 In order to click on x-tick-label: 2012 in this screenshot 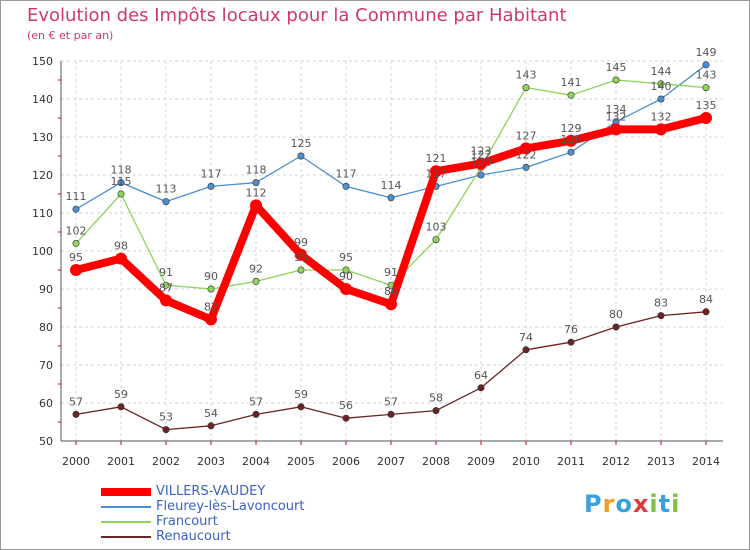, I will do `click(616, 461)`.